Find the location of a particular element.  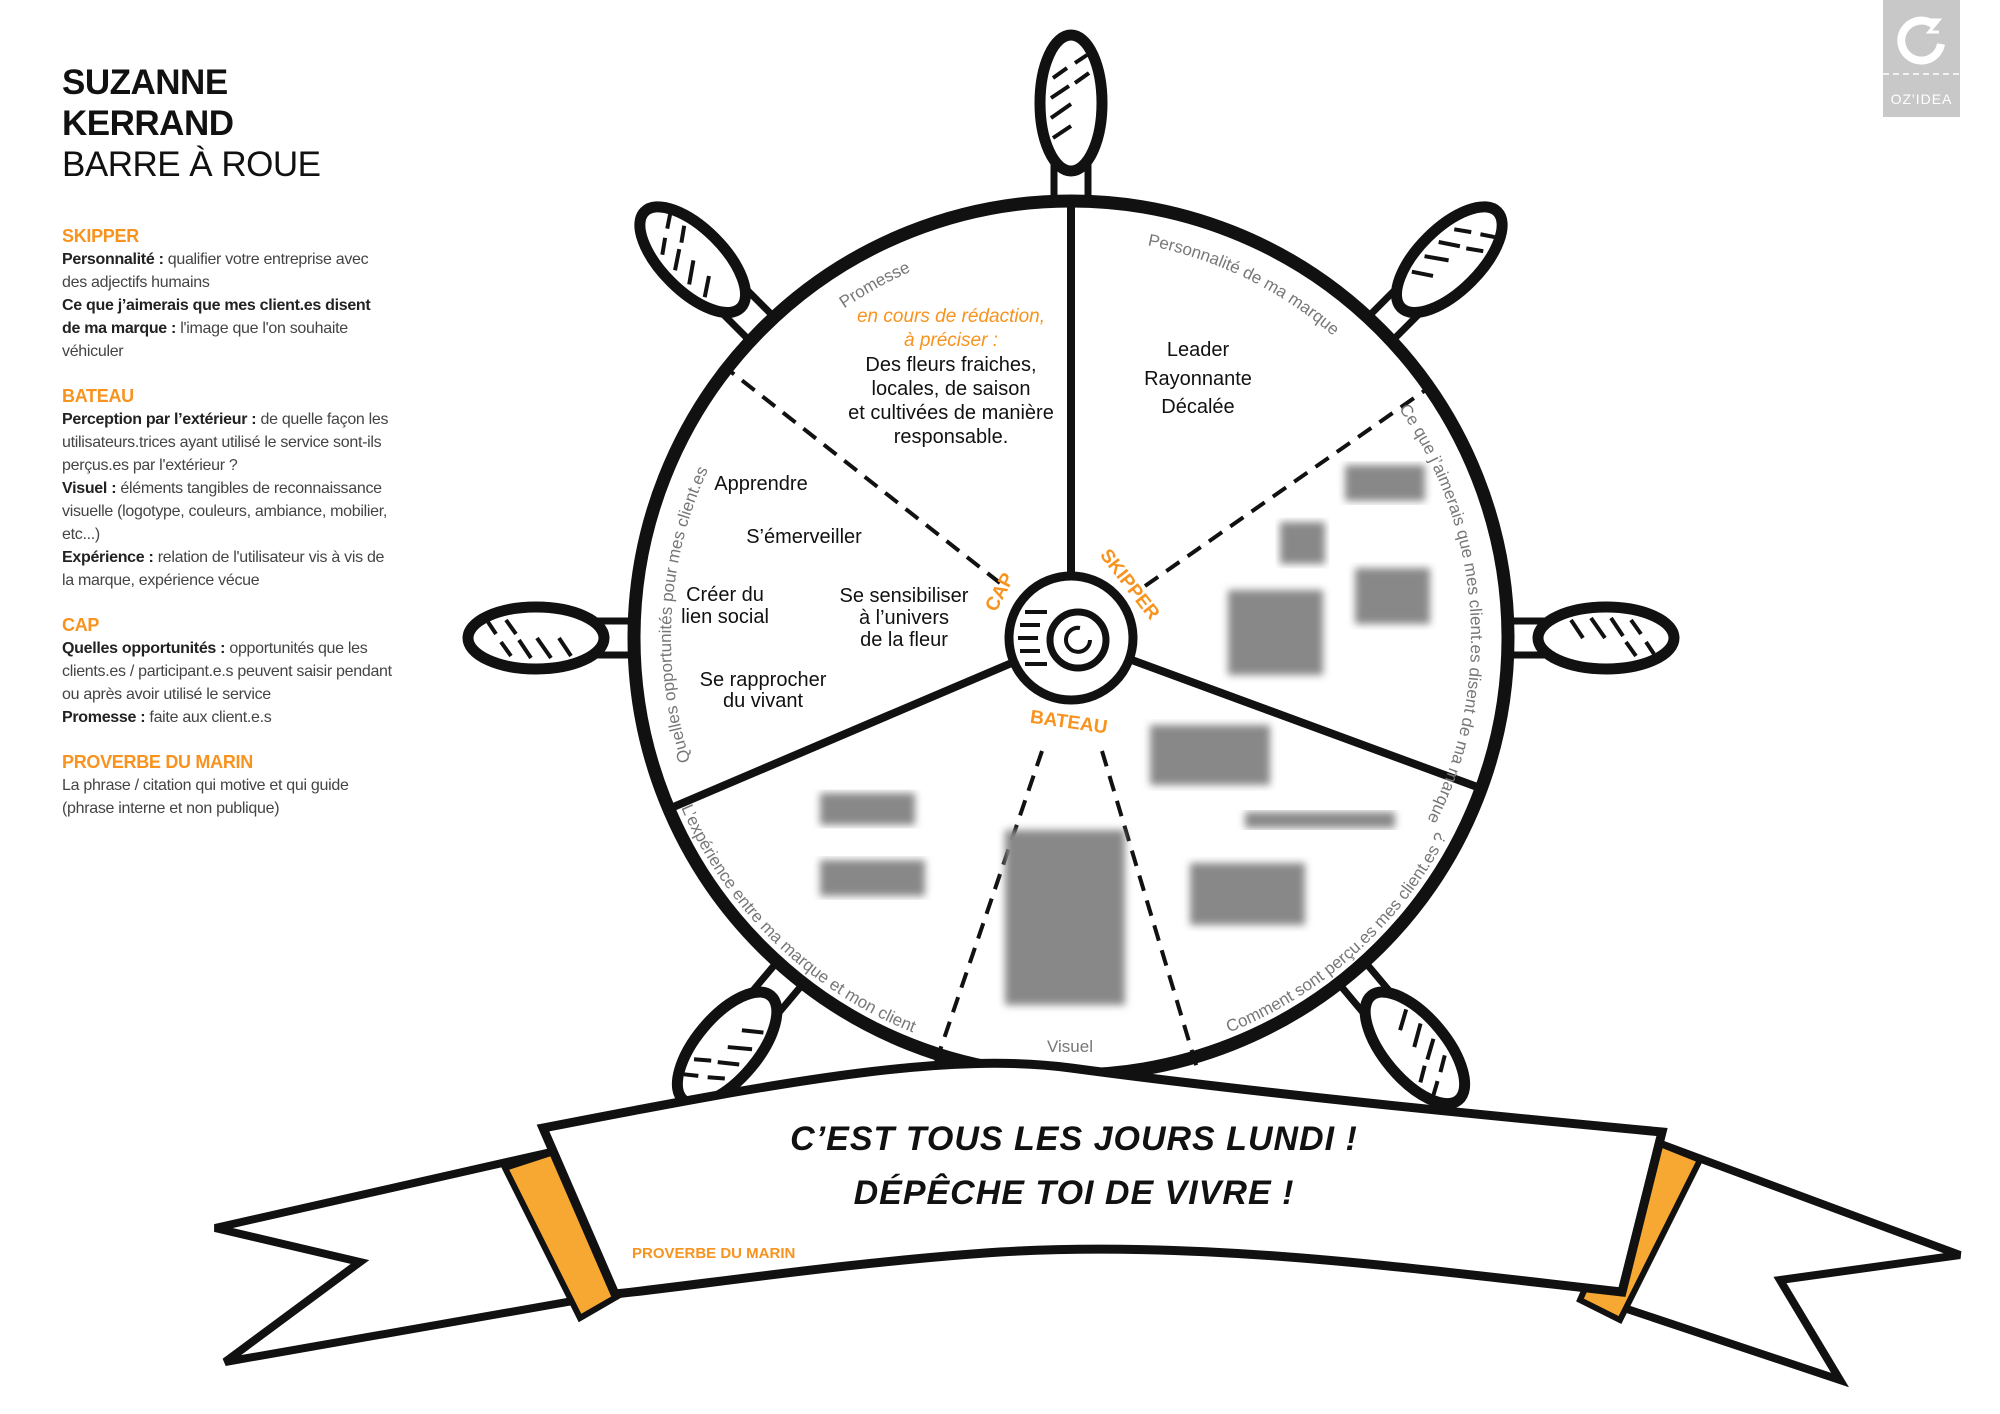

proverb-line-1: C’EST TOUS LES JOURS LUNDI ! is located at coordinates (1074, 1139).